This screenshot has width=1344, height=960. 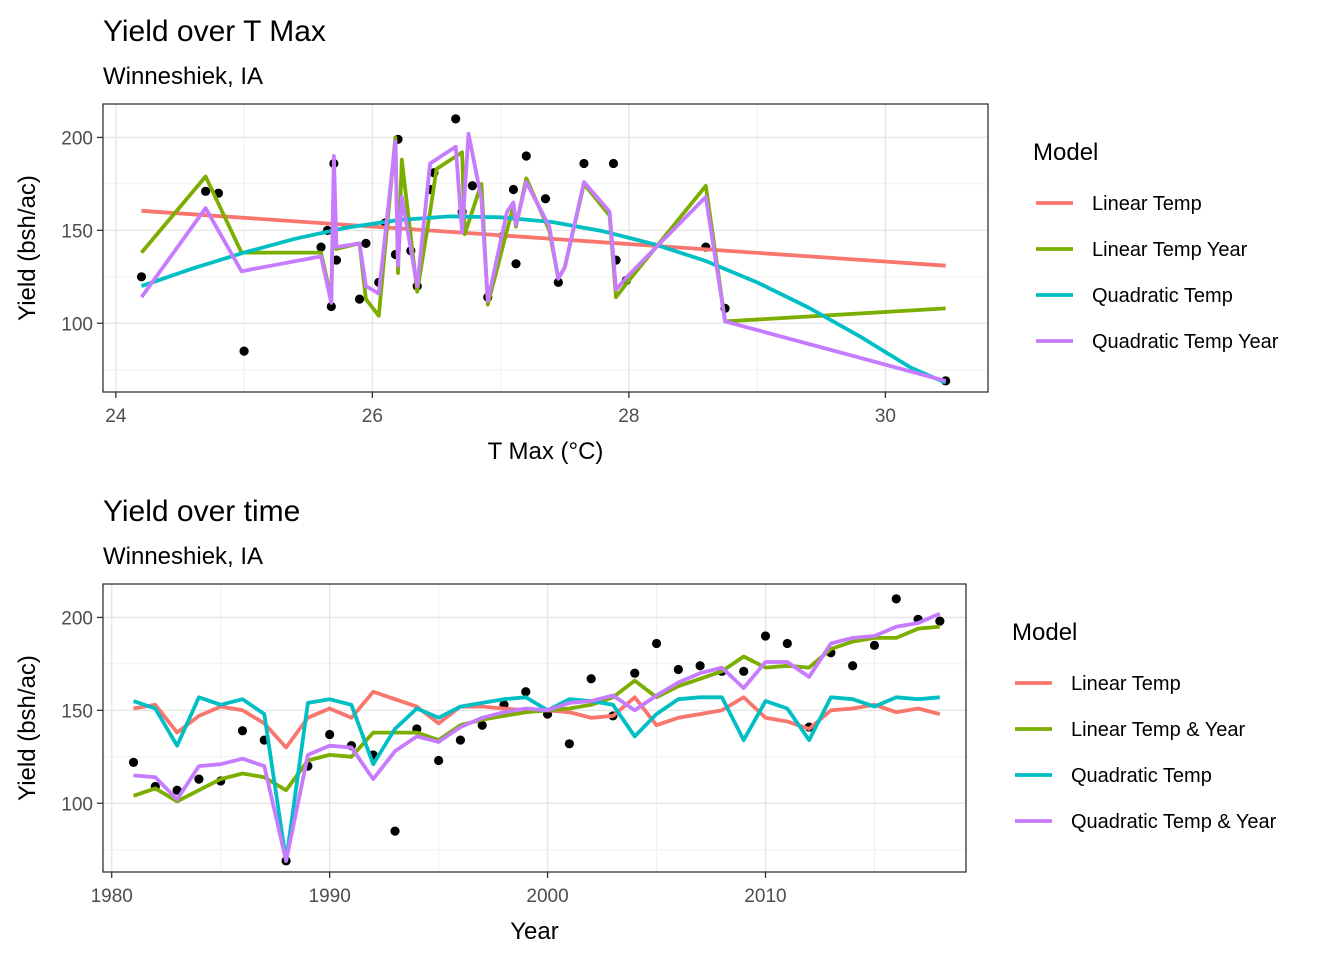 I want to click on legend-label: Linear Temp & Year, so click(x=1158, y=730).